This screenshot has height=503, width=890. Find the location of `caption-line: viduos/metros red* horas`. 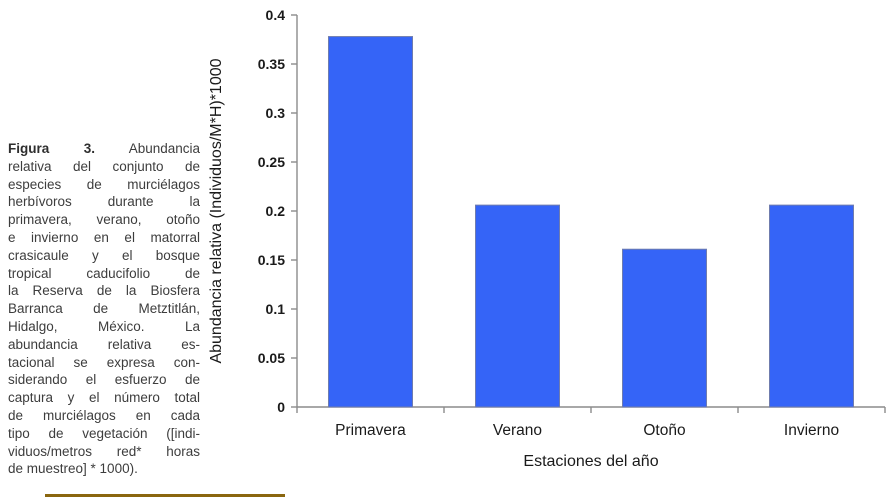

caption-line: viduos/metros red* horas is located at coordinates (104, 451).